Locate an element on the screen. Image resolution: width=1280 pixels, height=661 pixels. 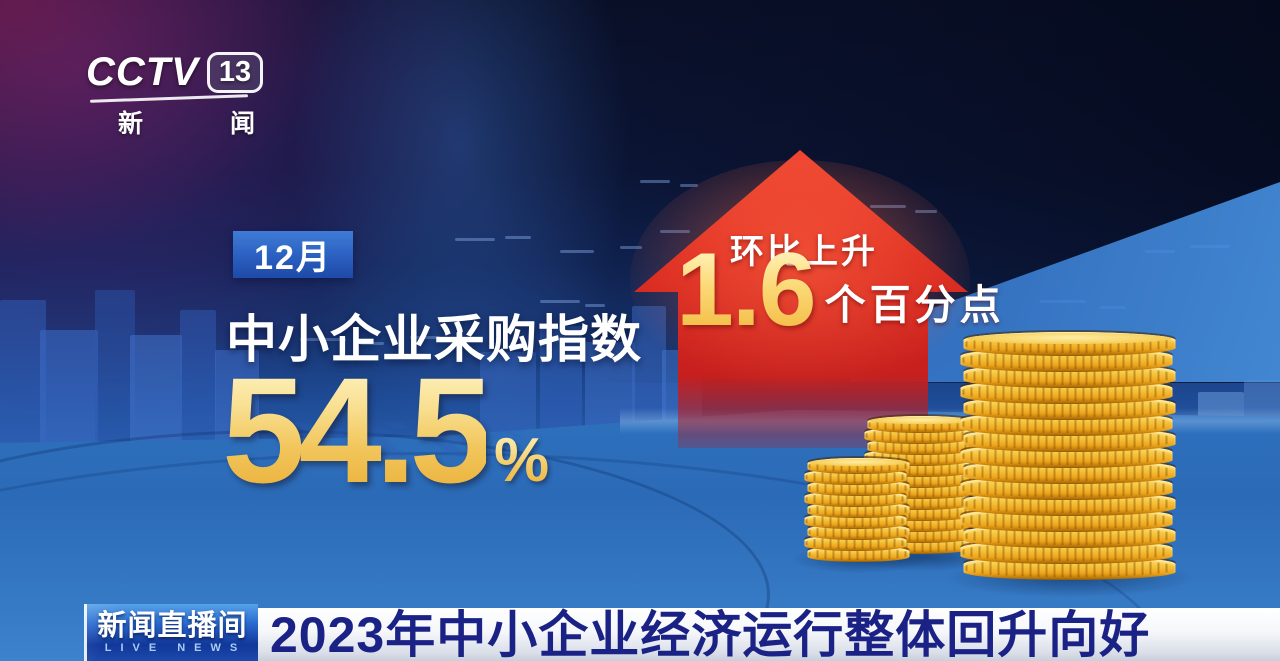
index-value: 54.5 is located at coordinates (357, 430).